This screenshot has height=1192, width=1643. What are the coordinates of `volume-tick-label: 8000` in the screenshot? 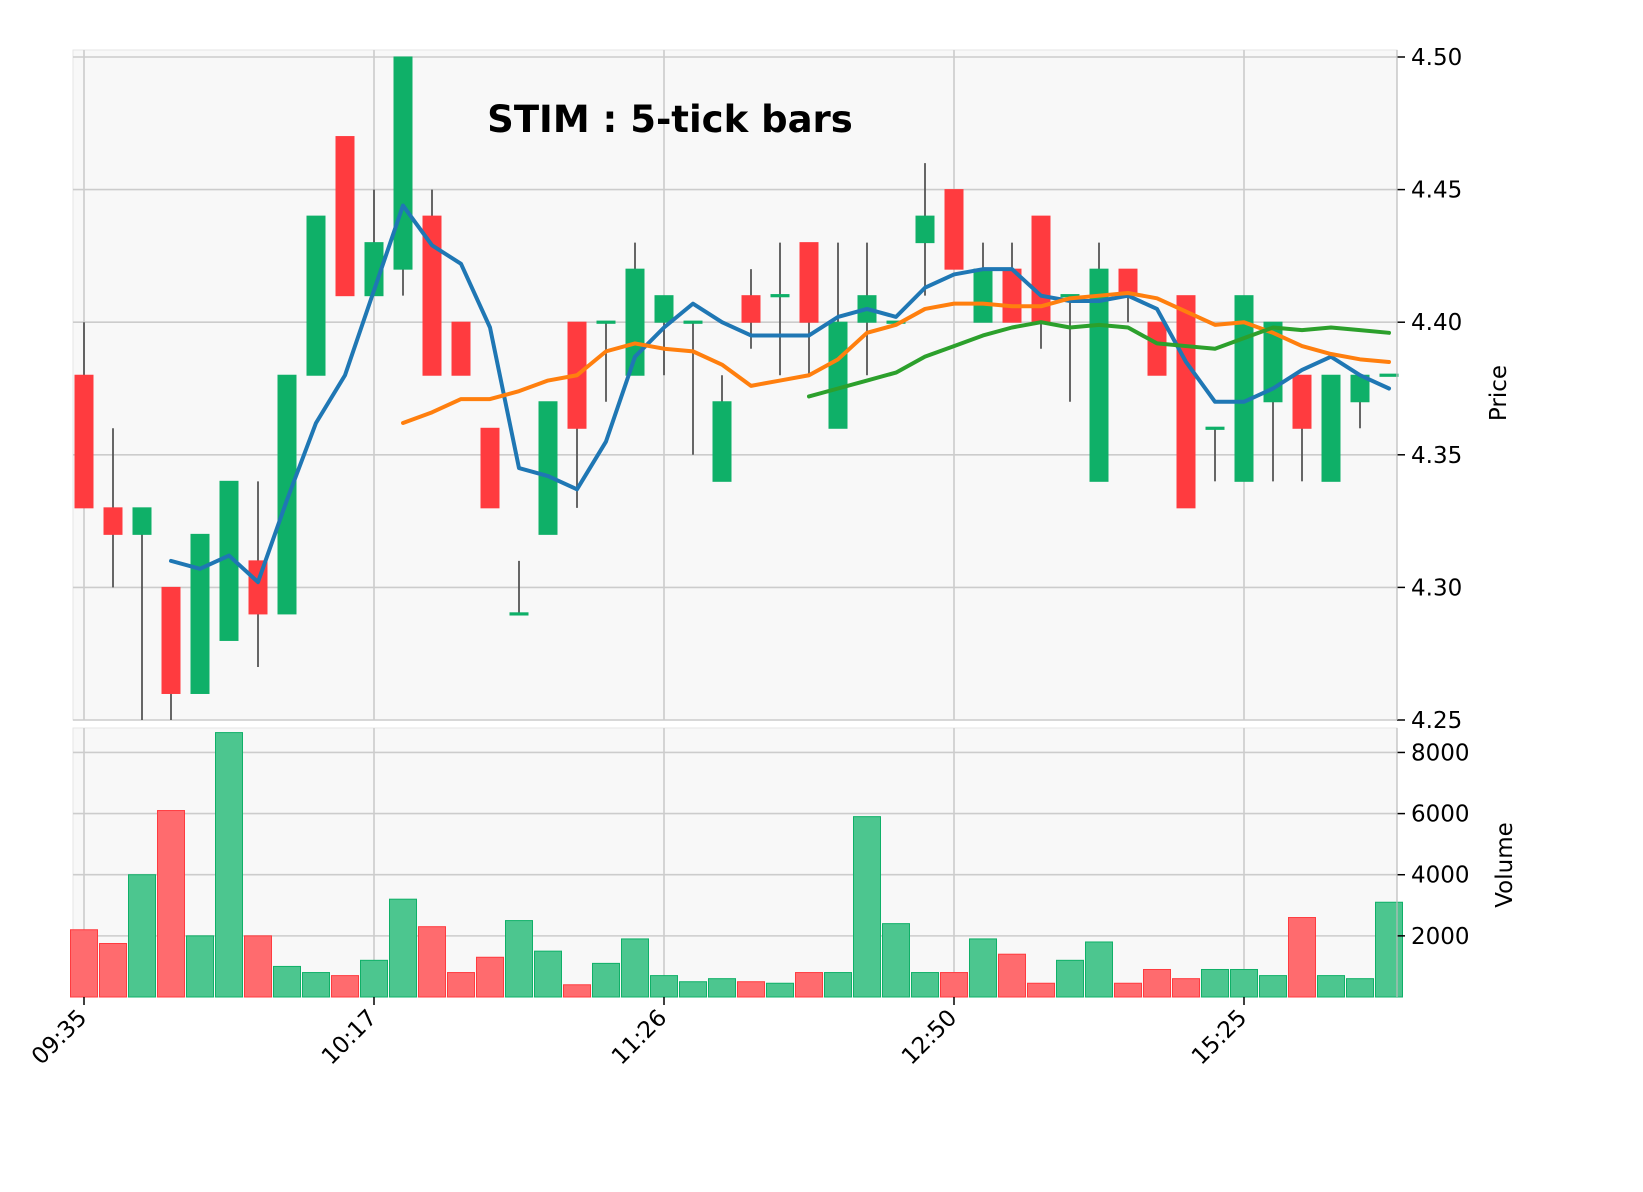 It's located at (1440, 753).